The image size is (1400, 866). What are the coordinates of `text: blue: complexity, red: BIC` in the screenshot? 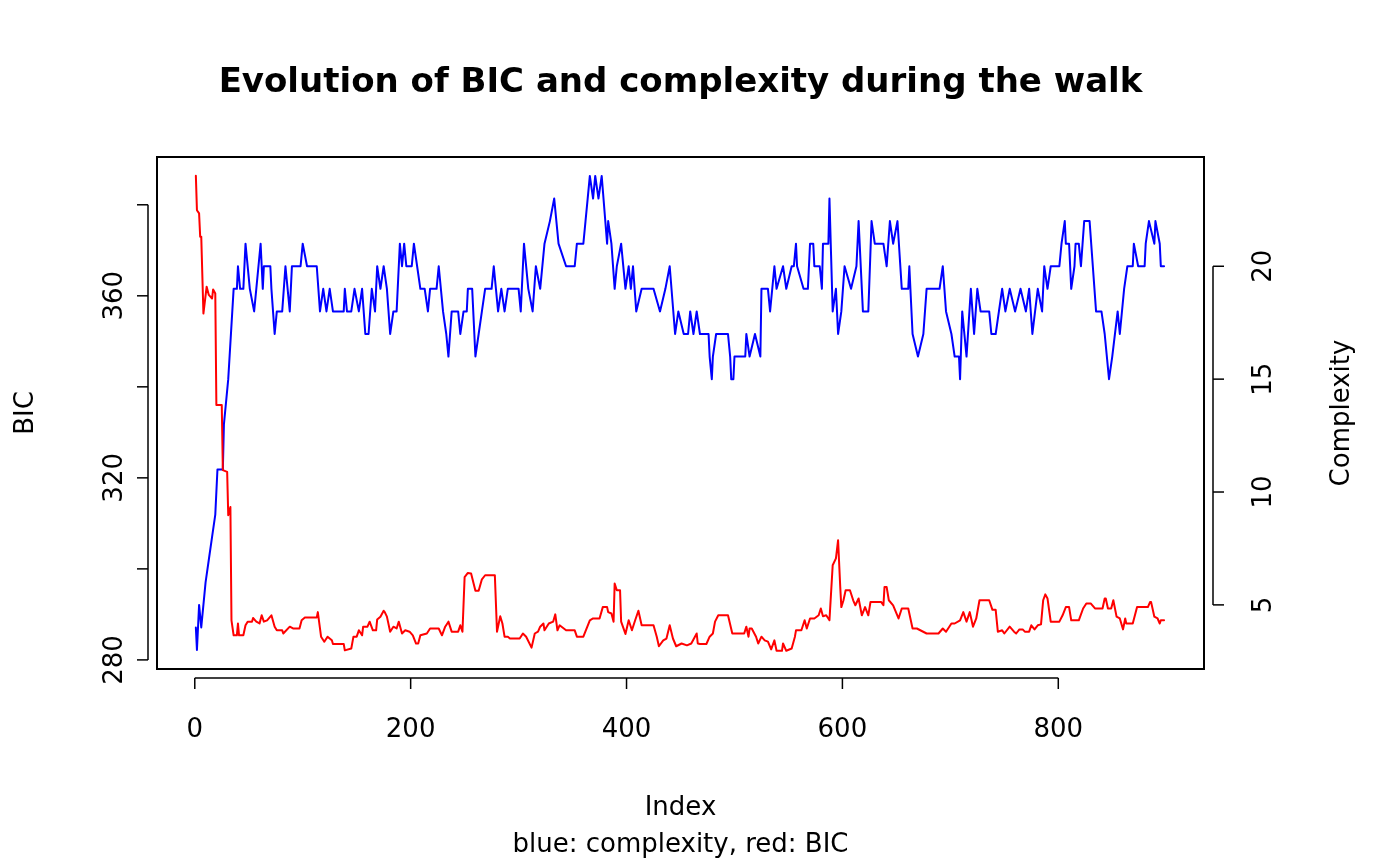 It's located at (680, 843).